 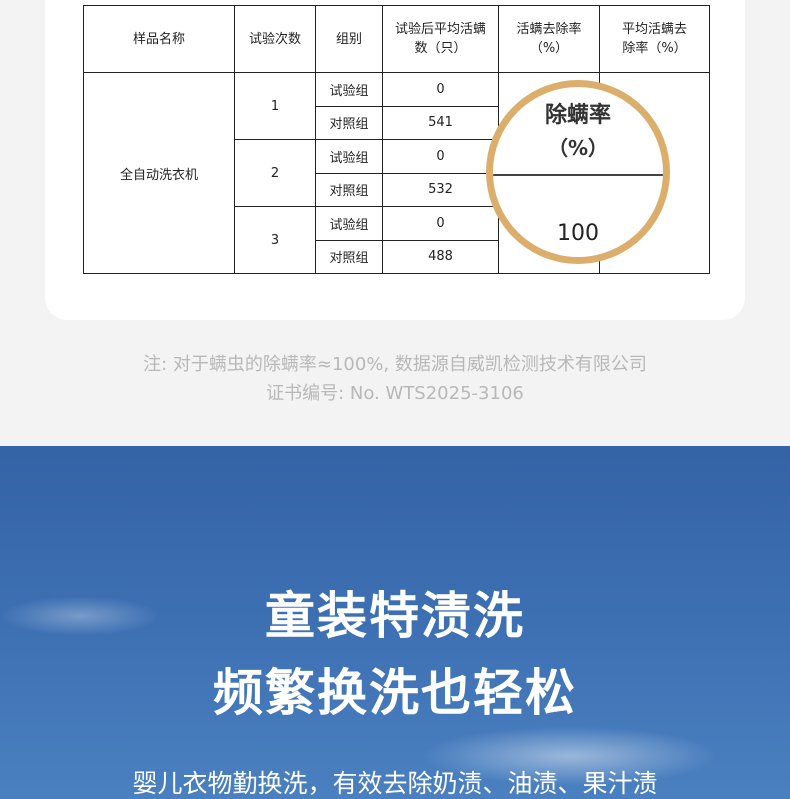 I want to click on trial-number: 1, so click(x=275, y=106).